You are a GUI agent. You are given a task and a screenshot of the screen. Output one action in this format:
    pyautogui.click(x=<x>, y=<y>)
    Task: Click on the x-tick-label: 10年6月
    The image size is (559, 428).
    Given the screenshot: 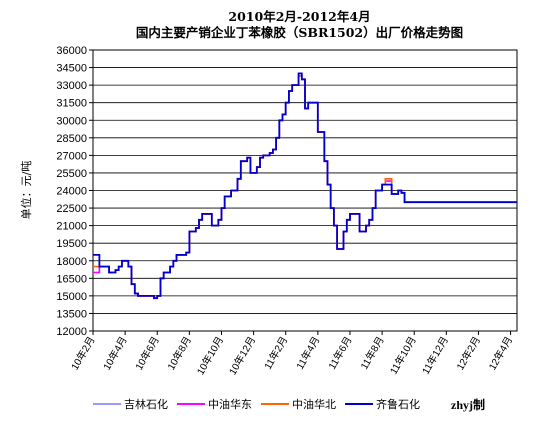 What is the action you would take?
    pyautogui.click(x=147, y=353)
    